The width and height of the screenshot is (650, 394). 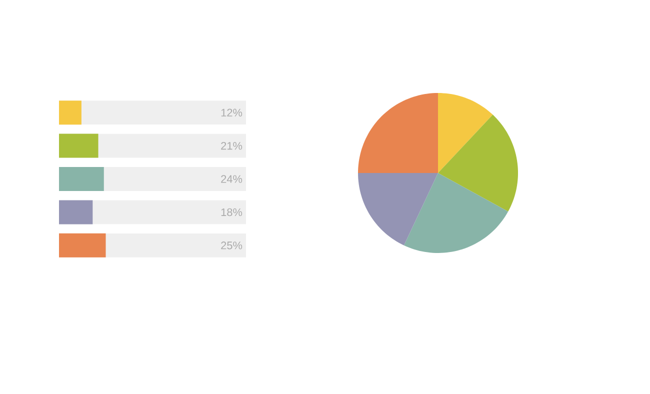 I want to click on data-label: 21%, so click(x=231, y=146).